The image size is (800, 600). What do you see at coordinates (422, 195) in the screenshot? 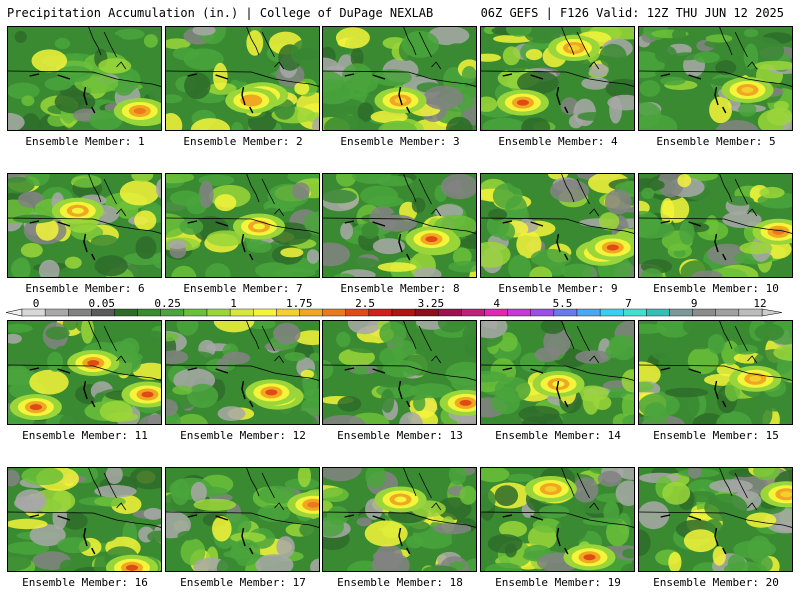
I see `coastline` at bounding box center [422, 195].